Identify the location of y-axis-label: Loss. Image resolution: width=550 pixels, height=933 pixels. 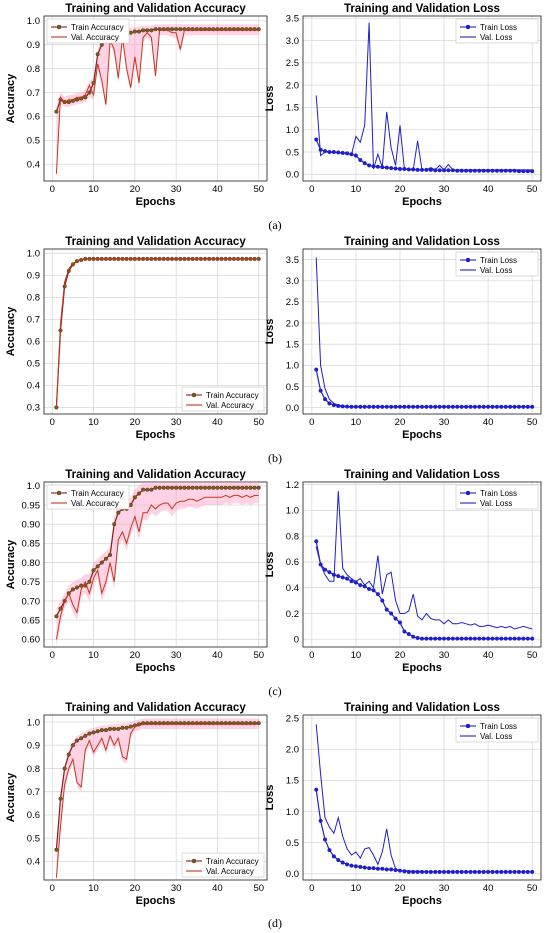
(270, 798).